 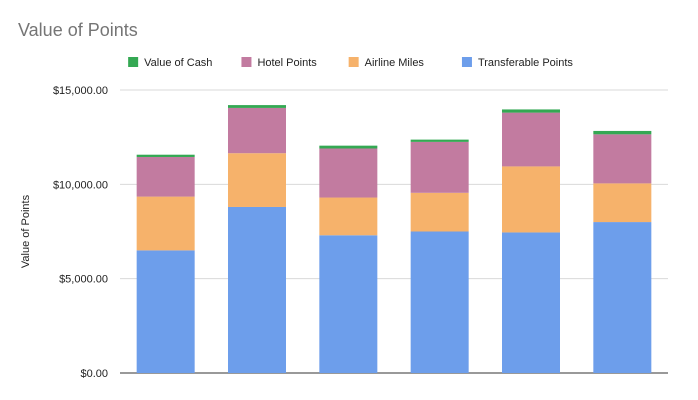 What do you see at coordinates (80, 185) in the screenshot?
I see `y-tick-label: $10,000.00` at bounding box center [80, 185].